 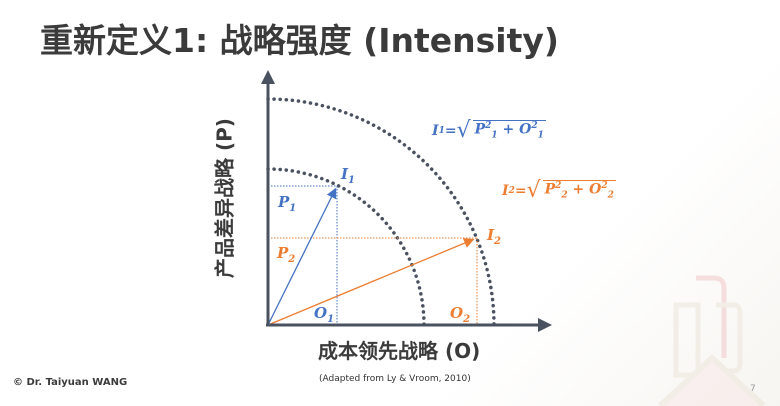 What do you see at coordinates (348, 175) in the screenshot?
I see `label-i1: I1` at bounding box center [348, 175].